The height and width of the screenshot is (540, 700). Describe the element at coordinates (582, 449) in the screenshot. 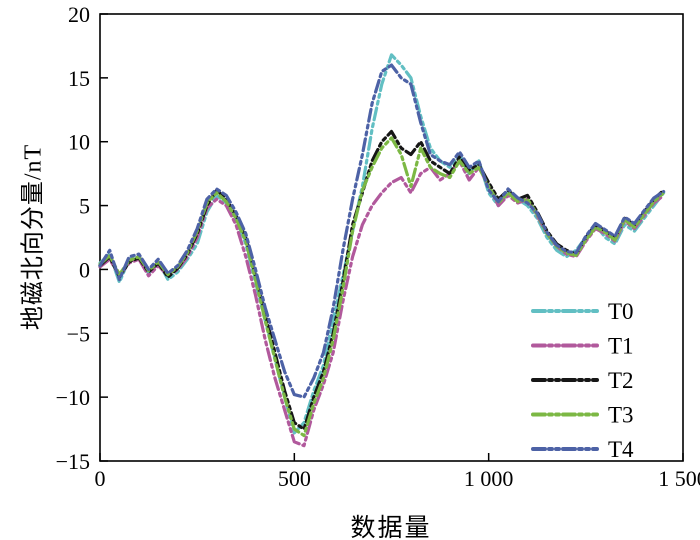

I see `legend-item-T4: T4` at that location.